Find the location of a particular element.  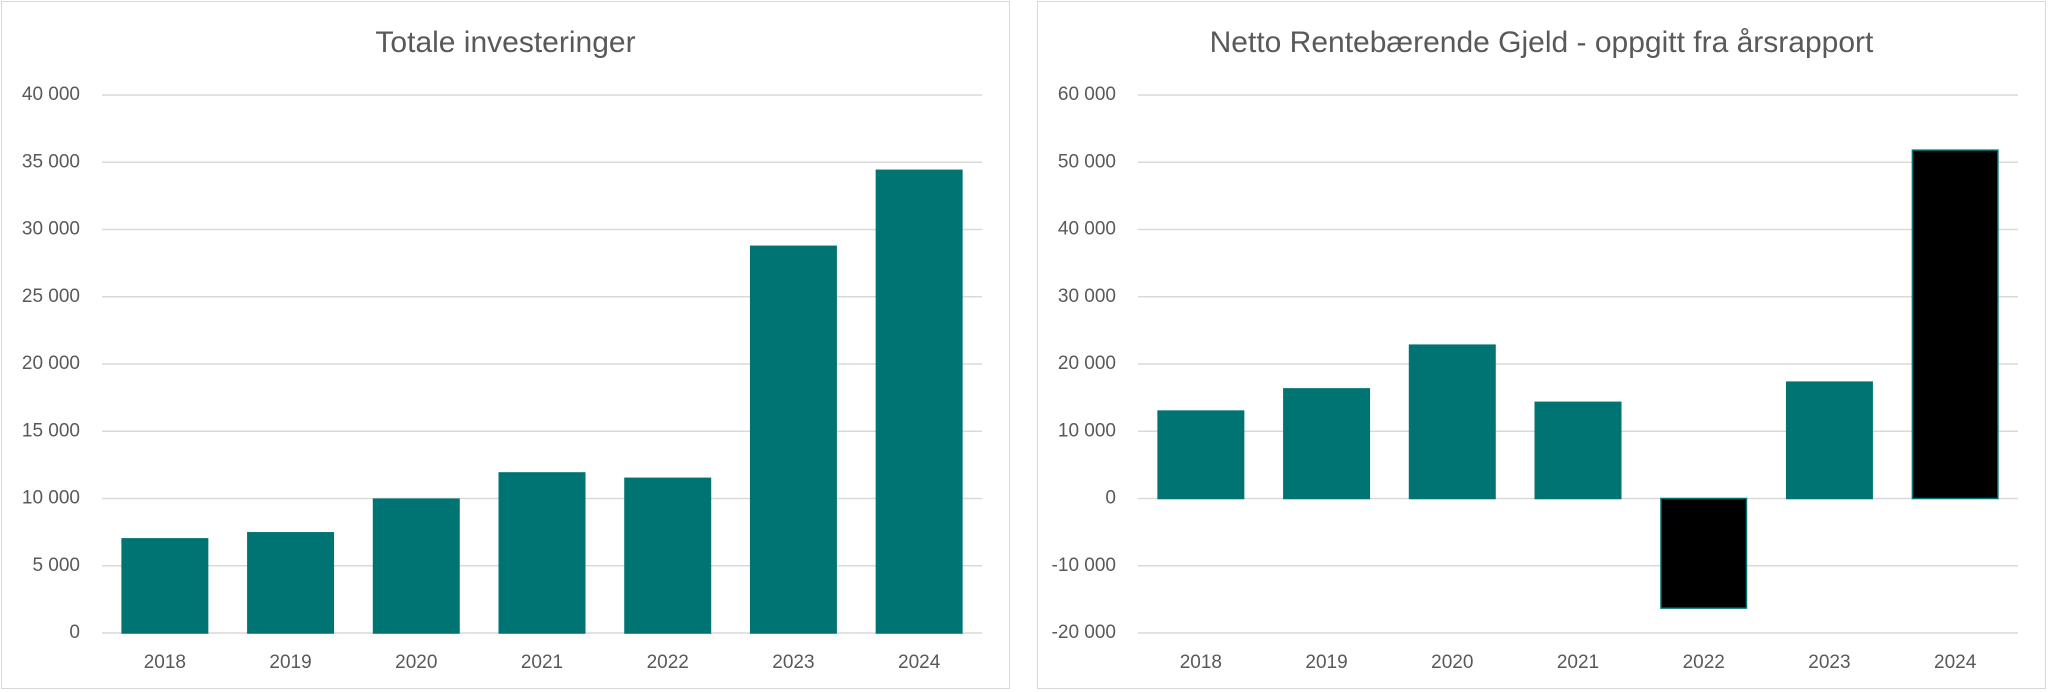

y-tick-label: 5 000 is located at coordinates (56, 565).